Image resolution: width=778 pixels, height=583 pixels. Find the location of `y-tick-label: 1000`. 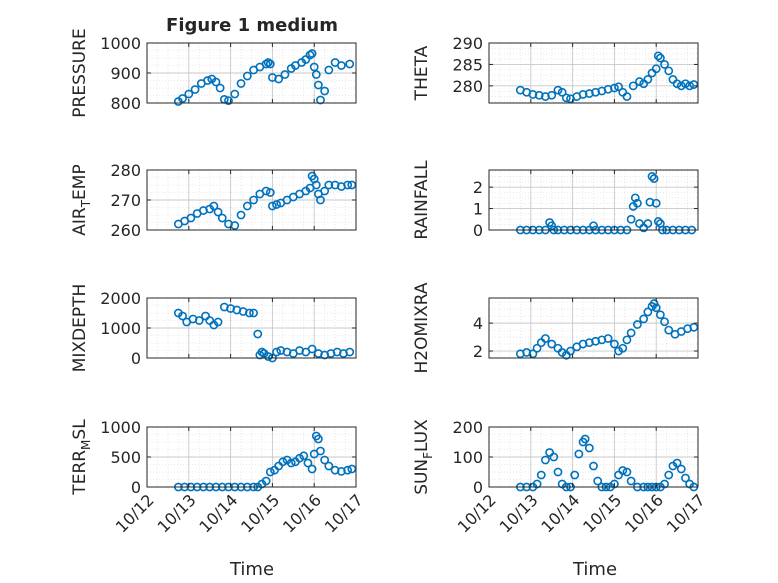

y-tick-label: 1000 is located at coordinates (120, 43).